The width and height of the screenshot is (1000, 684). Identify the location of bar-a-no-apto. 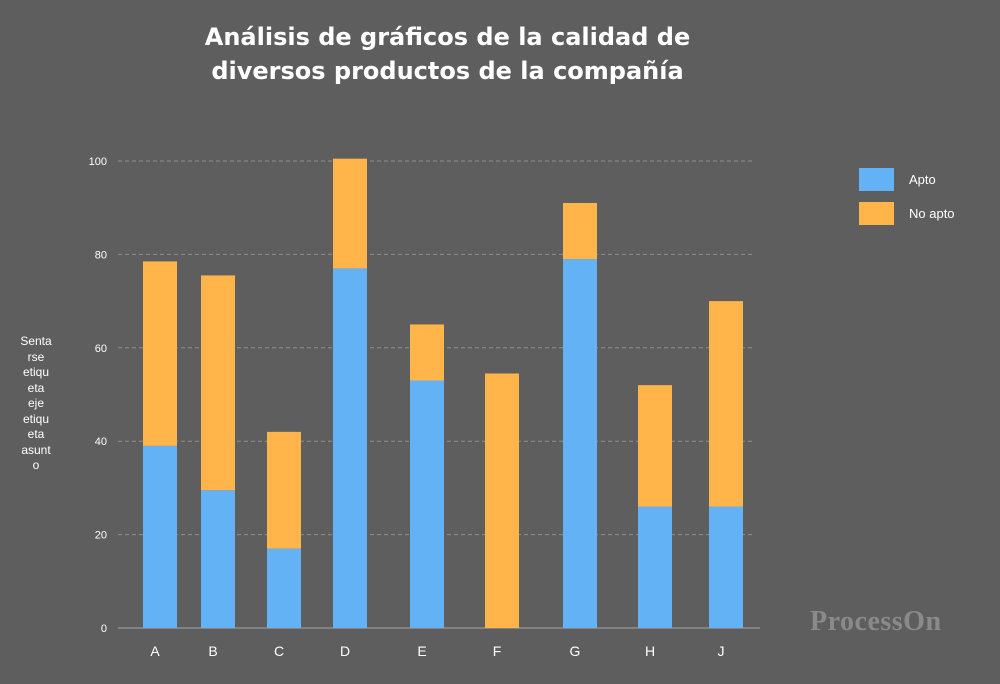
(160, 353).